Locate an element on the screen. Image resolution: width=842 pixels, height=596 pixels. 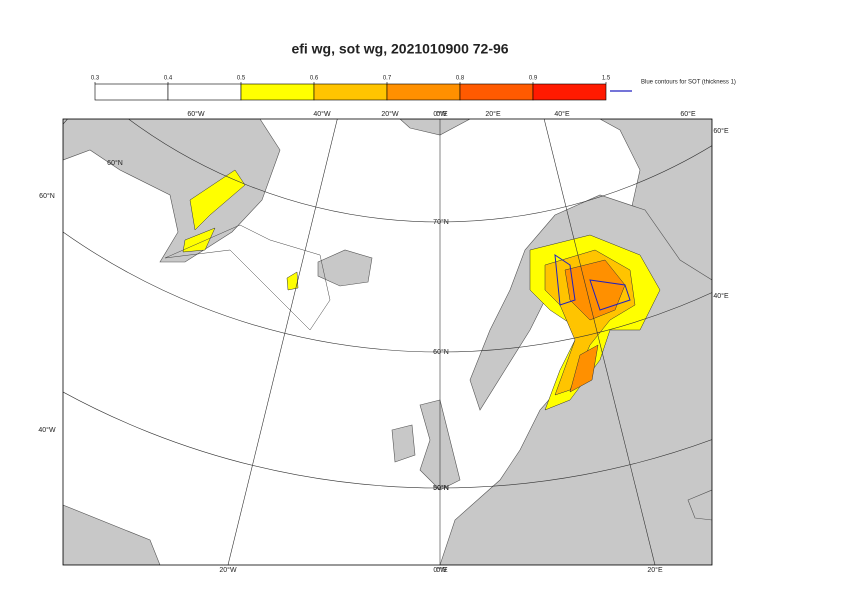
colorbar-tick-label: 0.5 is located at coordinates (241, 79).